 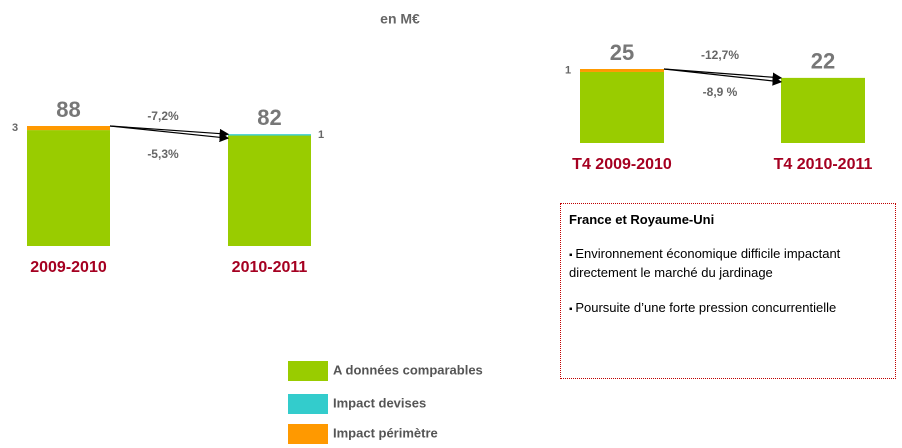 I want to click on change-label: -8,9 %, so click(x=720, y=92).